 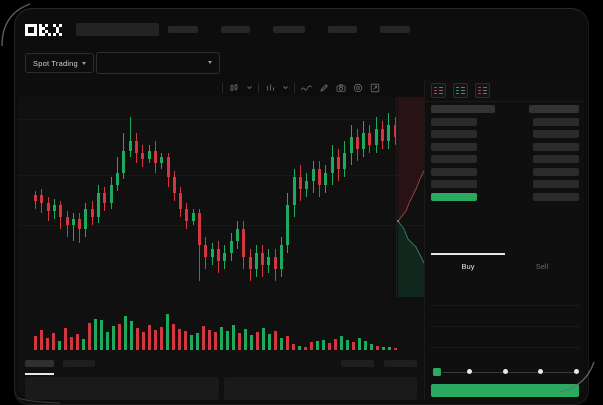 What do you see at coordinates (158, 63) in the screenshot?
I see `pair-select` at bounding box center [158, 63].